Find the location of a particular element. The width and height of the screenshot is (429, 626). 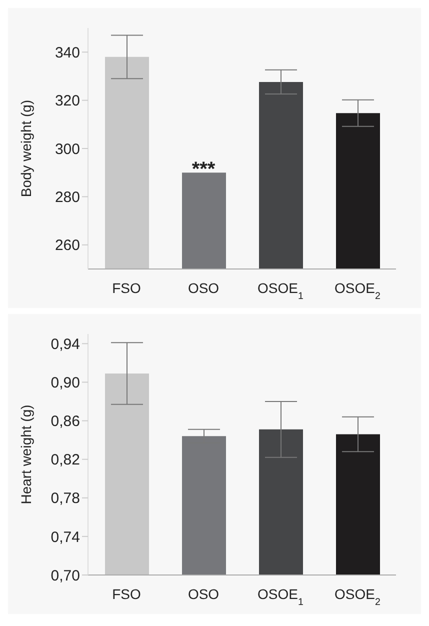

y-tick-label: 280 is located at coordinates (67, 197).